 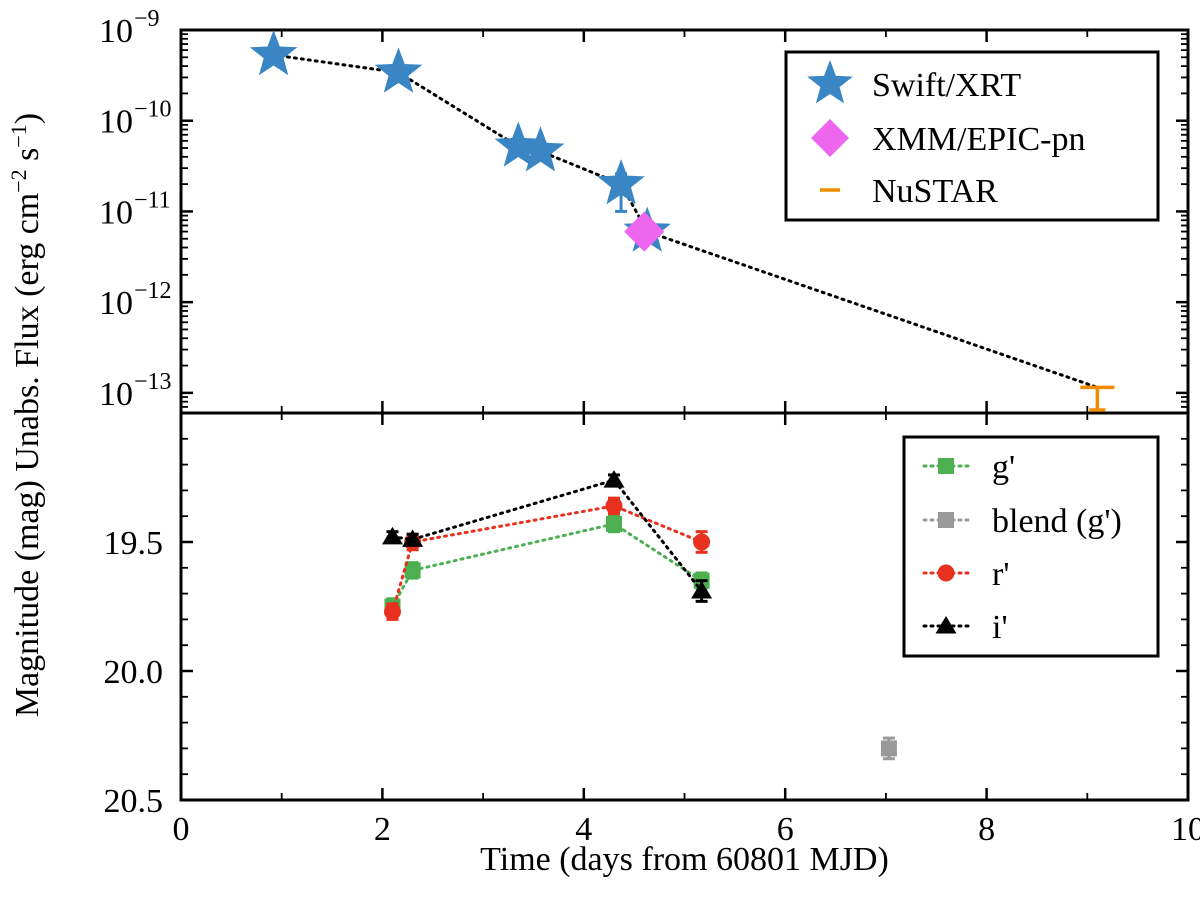 I want to click on x-tick-label: 2, so click(x=382, y=829).